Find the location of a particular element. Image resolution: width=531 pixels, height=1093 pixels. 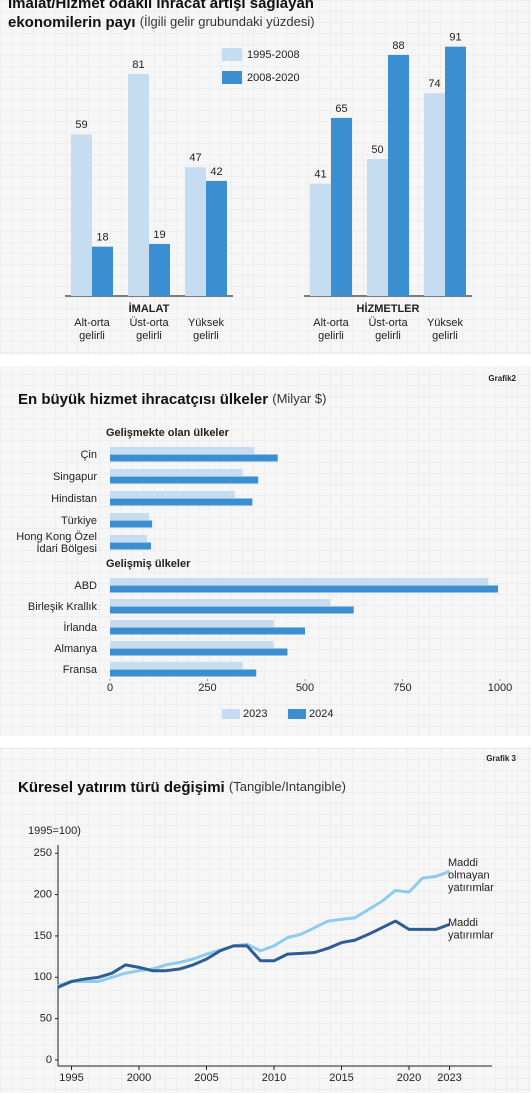

series-label: Maddi yatırımlar is located at coordinates (471, 929).